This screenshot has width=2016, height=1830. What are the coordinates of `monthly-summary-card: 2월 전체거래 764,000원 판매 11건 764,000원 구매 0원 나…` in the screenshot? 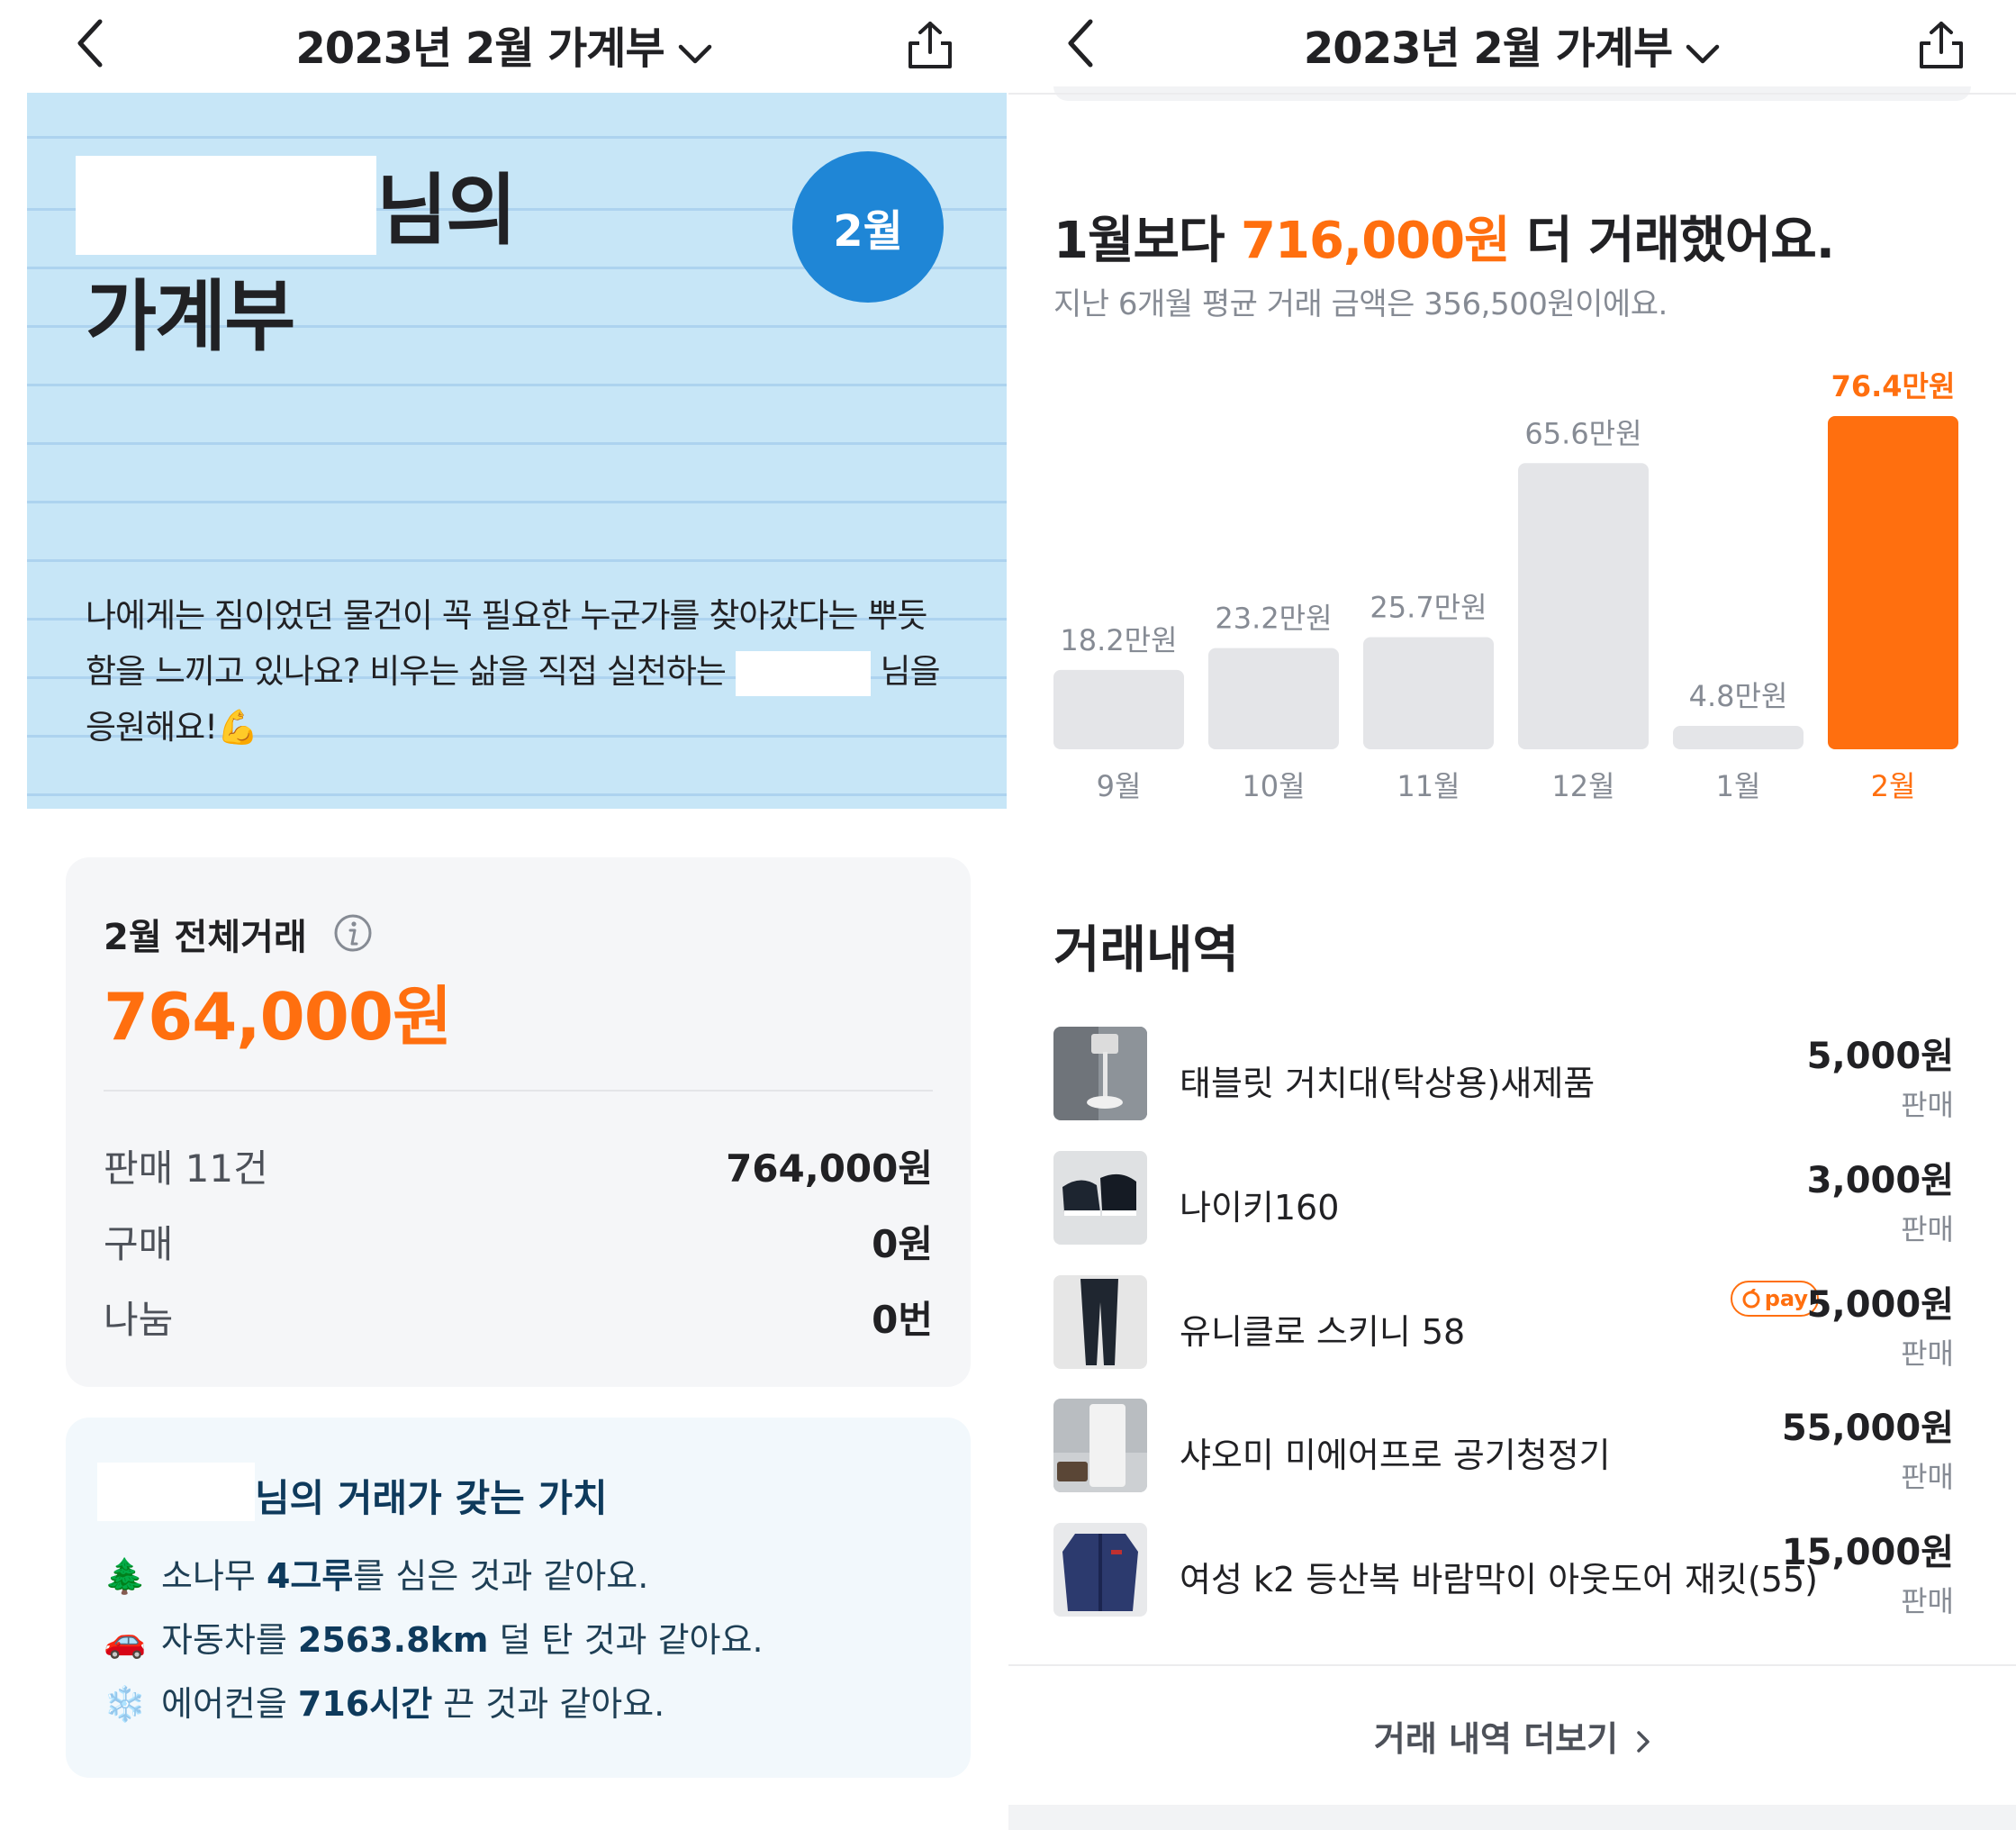 It's located at (518, 1122).